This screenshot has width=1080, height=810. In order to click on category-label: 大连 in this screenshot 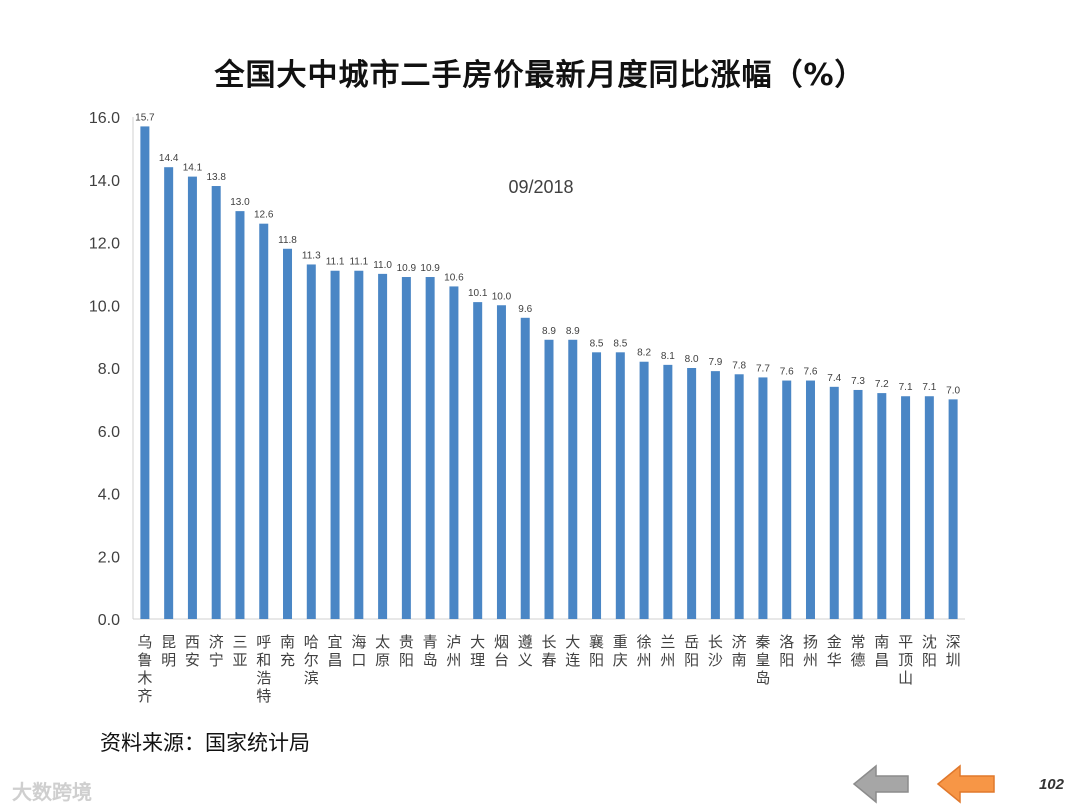, I will do `click(572, 651)`.